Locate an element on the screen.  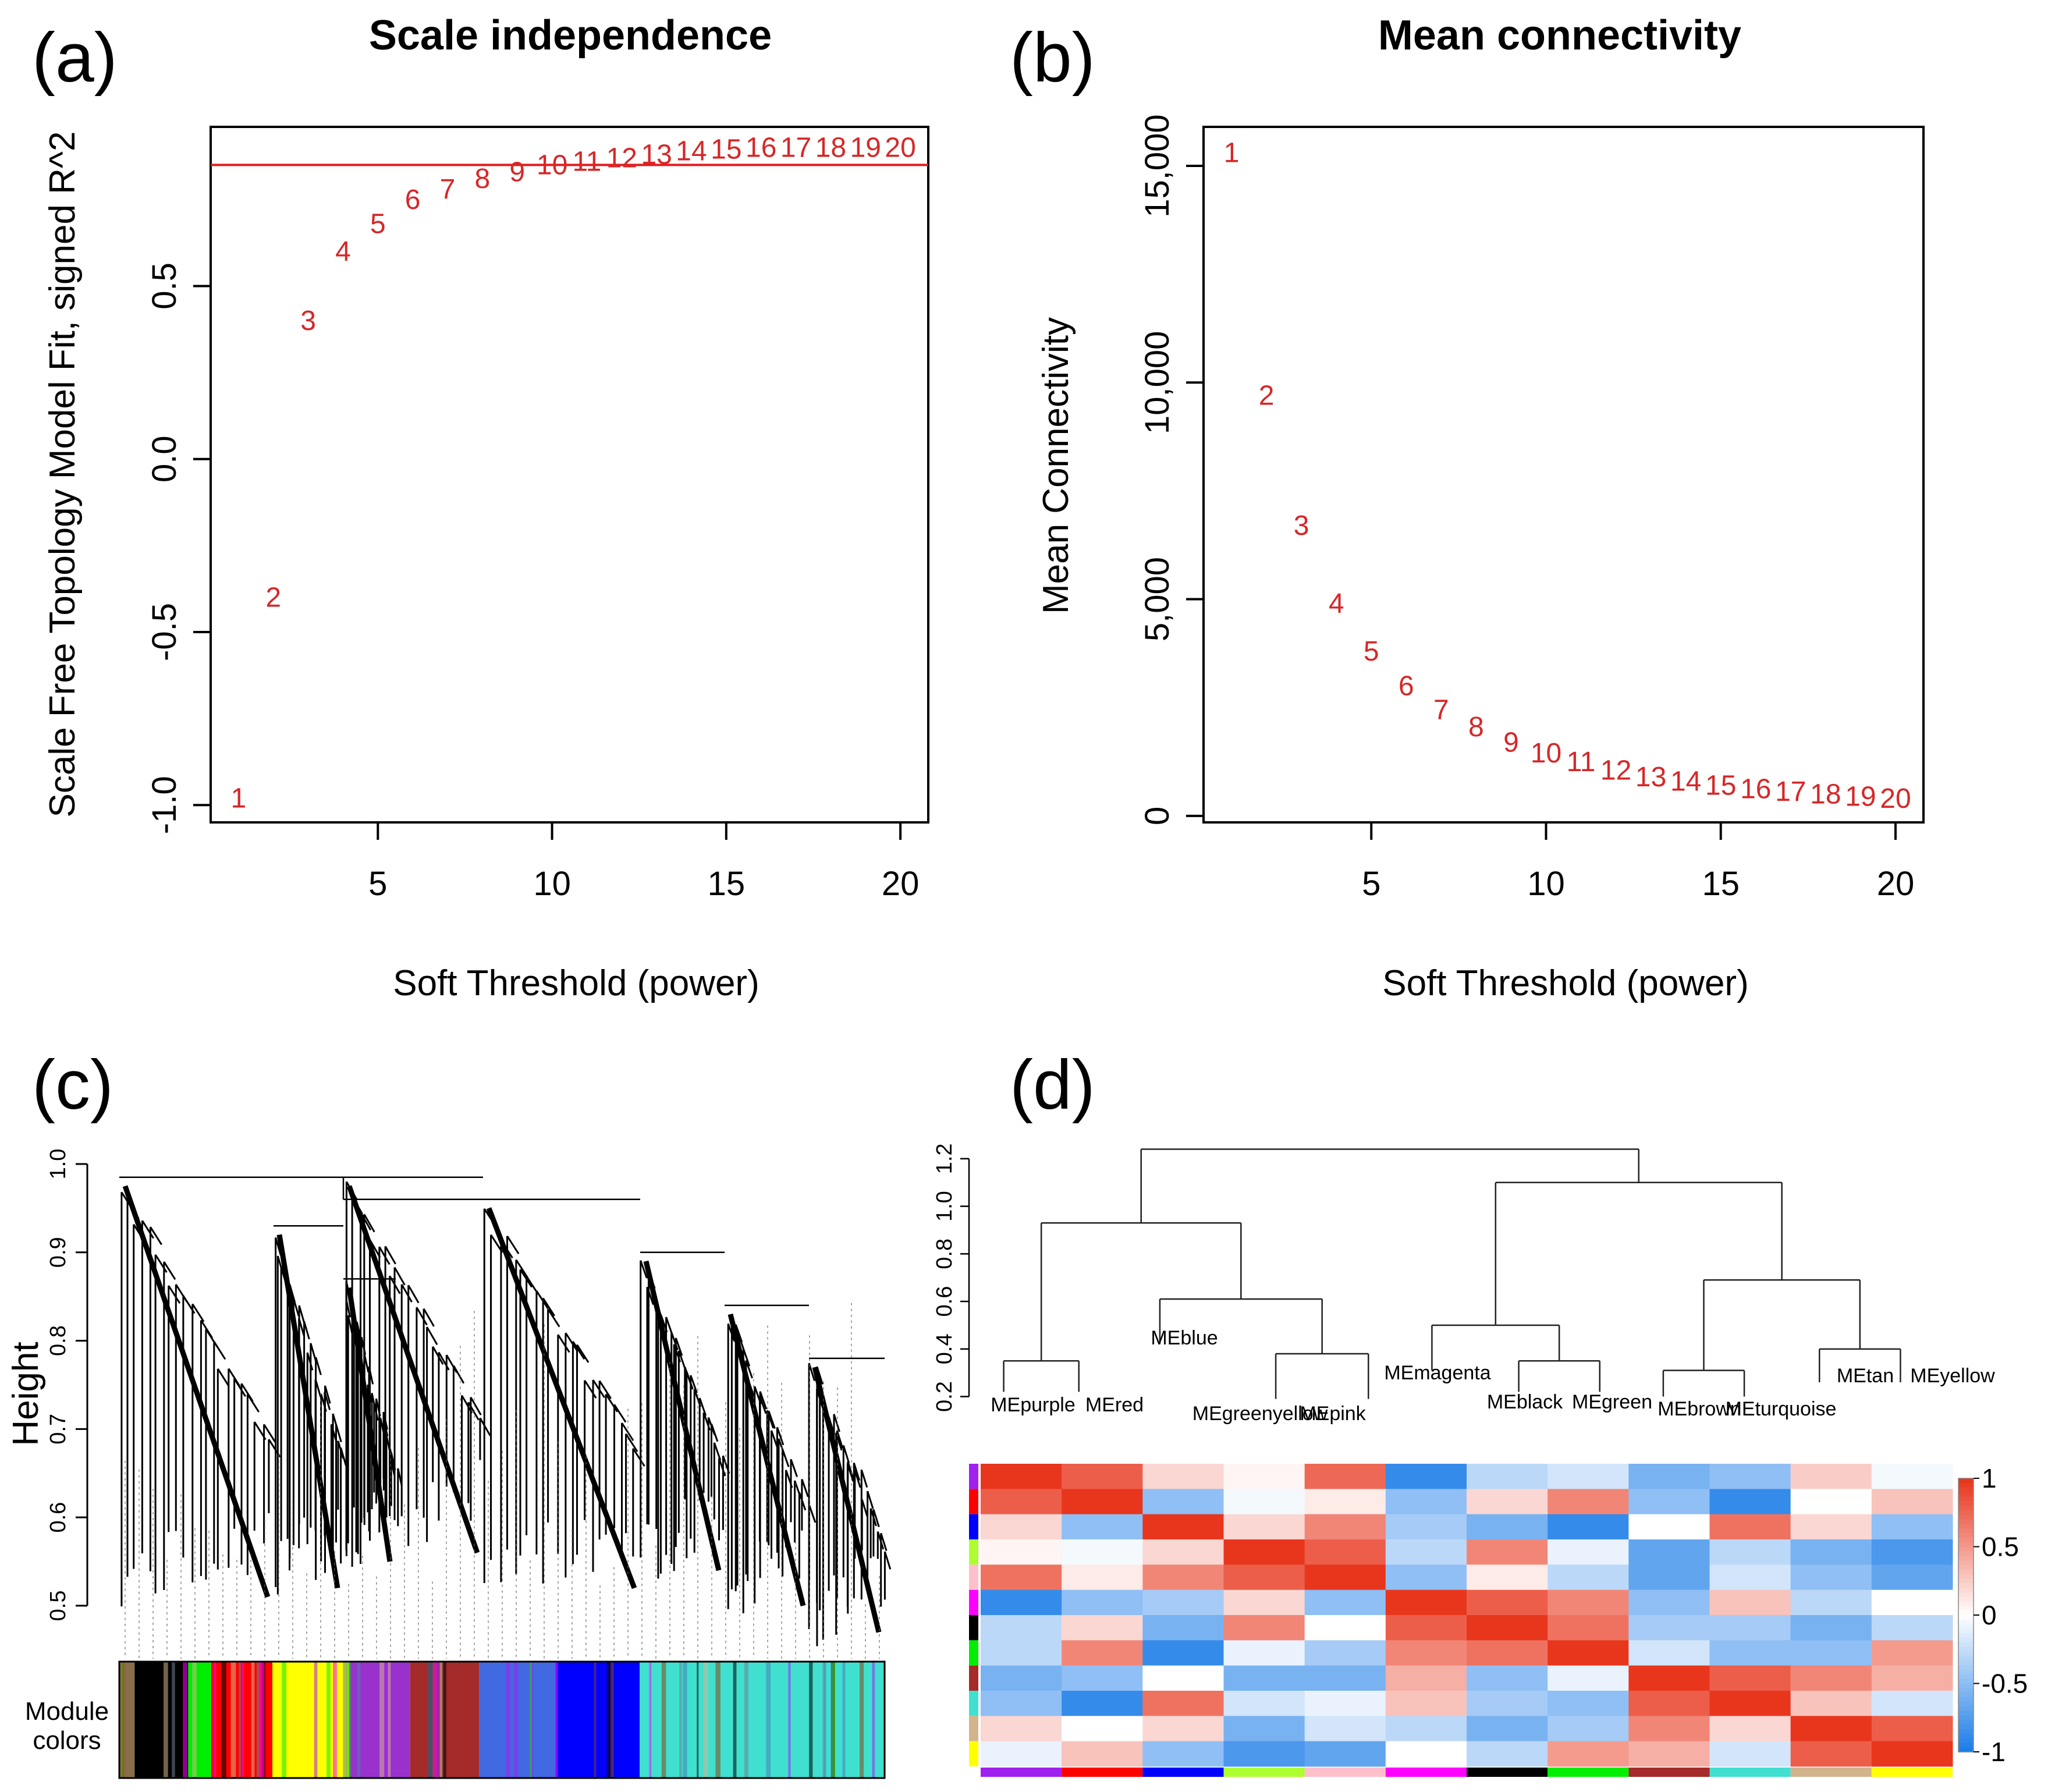
y-tick-label: 0.8 is located at coordinates (945, 1254).